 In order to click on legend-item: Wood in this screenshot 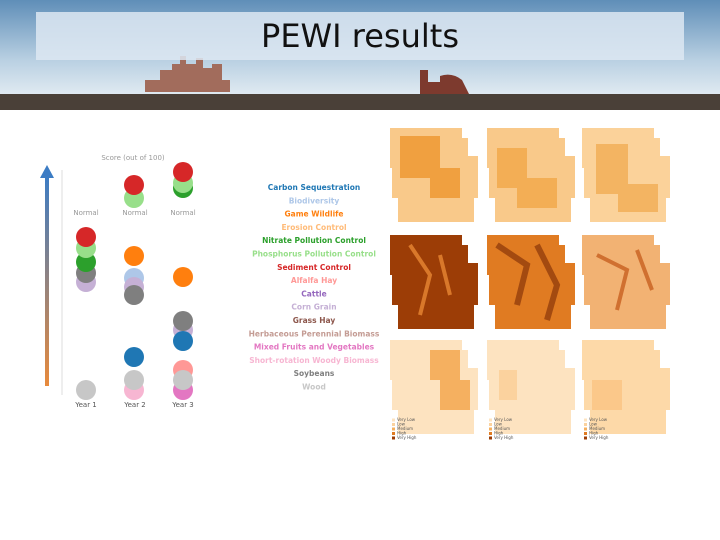, I will do `click(314, 387)`.